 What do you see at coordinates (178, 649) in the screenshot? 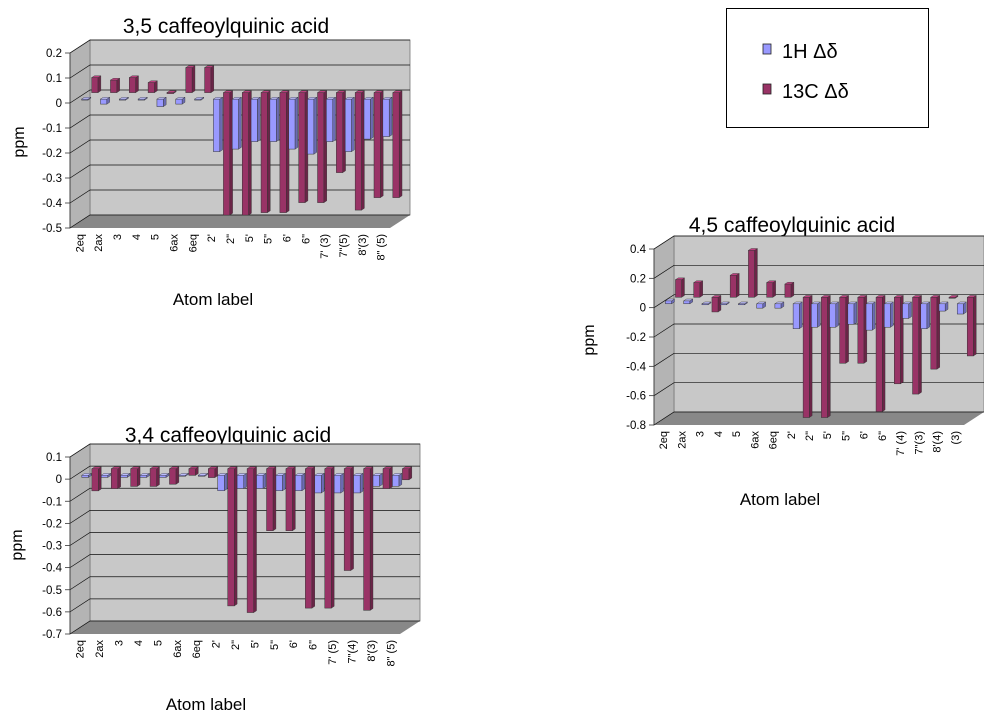
I see `x-tick-label: 6ax` at bounding box center [178, 649].